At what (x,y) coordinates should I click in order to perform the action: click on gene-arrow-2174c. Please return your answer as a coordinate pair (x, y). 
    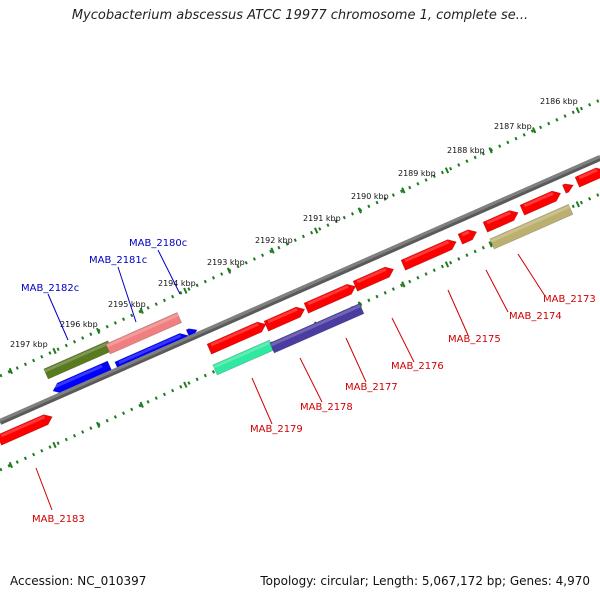
    Looking at the image, I should click on (500, 221).